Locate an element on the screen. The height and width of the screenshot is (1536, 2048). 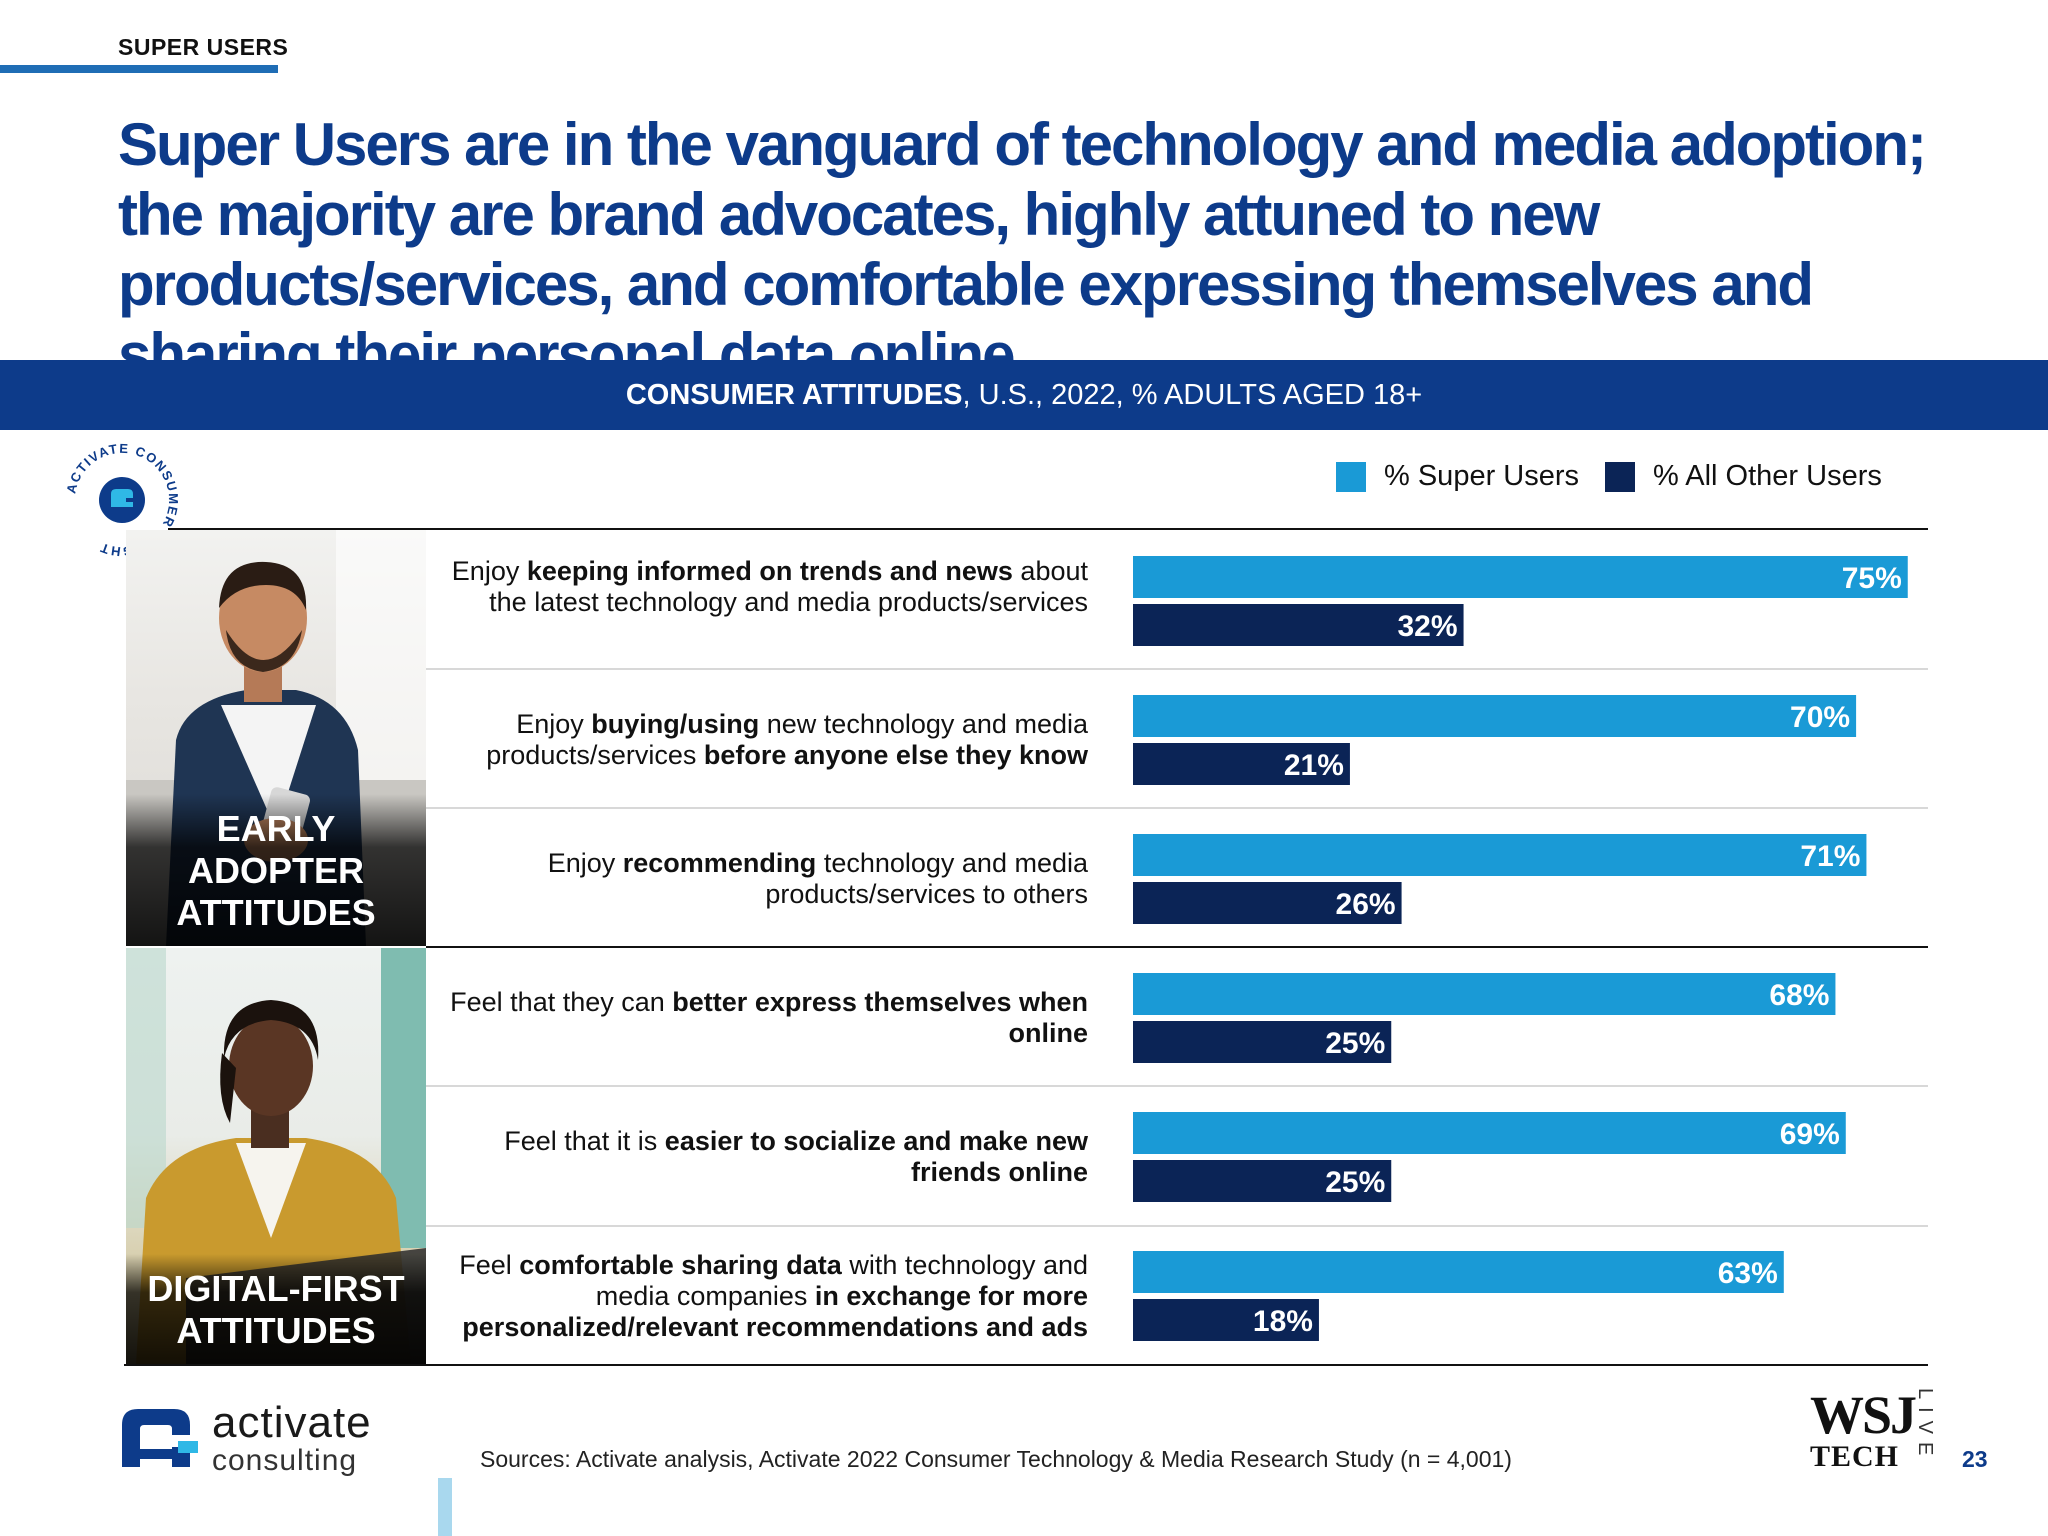
live-wordmark: LIVE is located at coordinates (1925, 1426).